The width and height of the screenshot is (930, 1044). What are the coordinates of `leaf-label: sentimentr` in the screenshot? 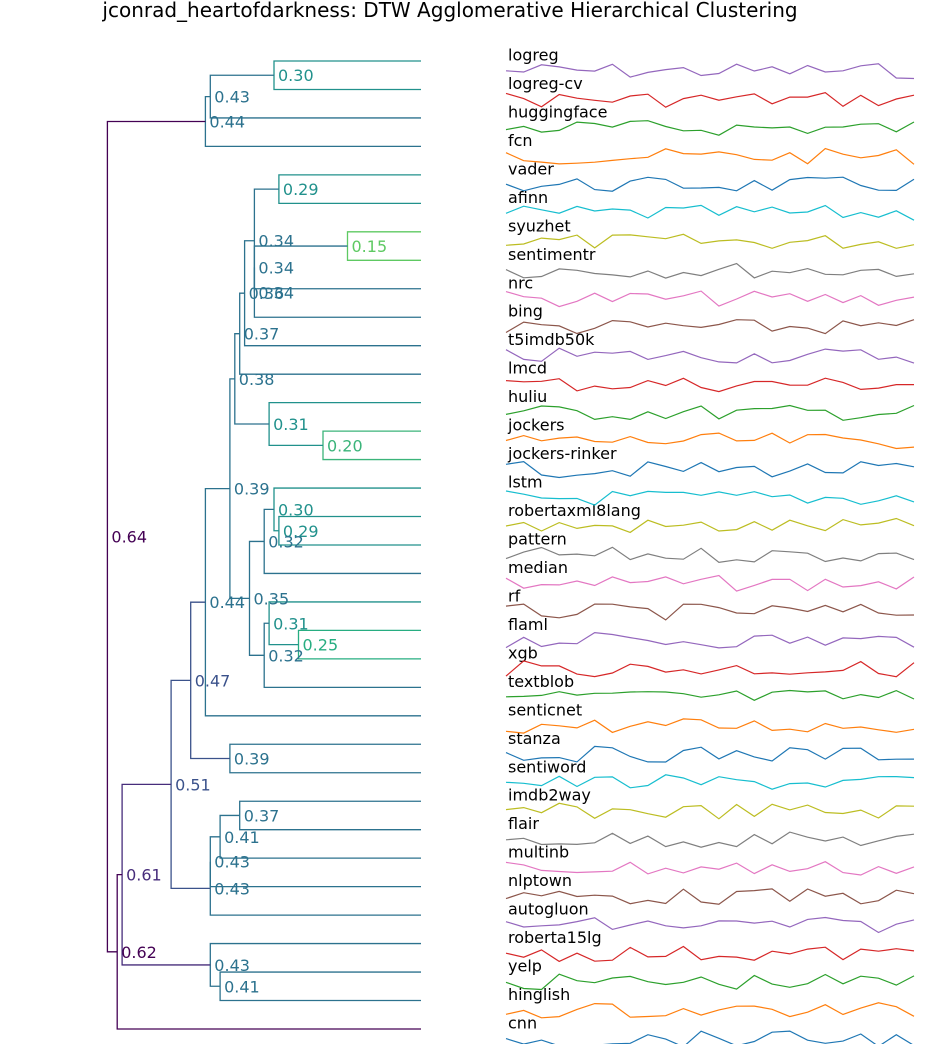 It's located at (552, 254).